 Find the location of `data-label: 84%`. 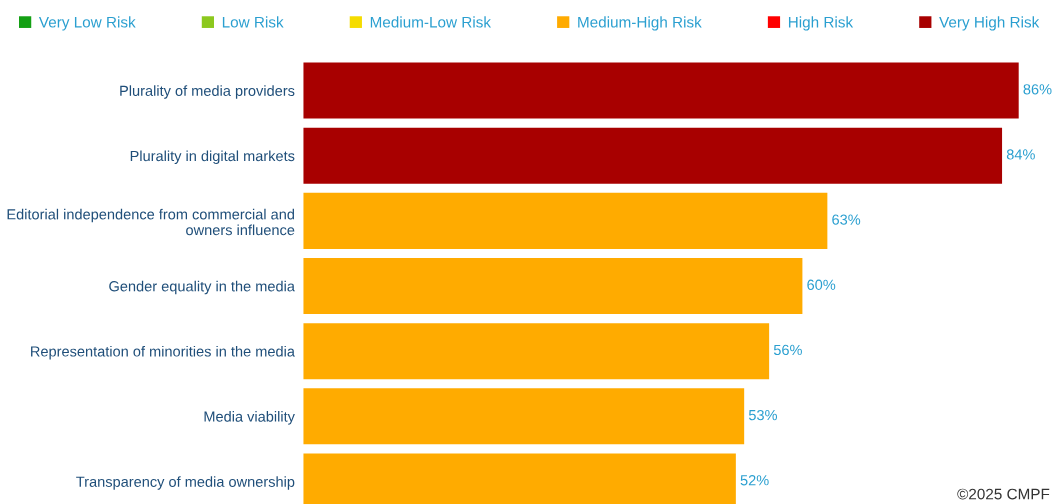

data-label: 84% is located at coordinates (1020, 154).